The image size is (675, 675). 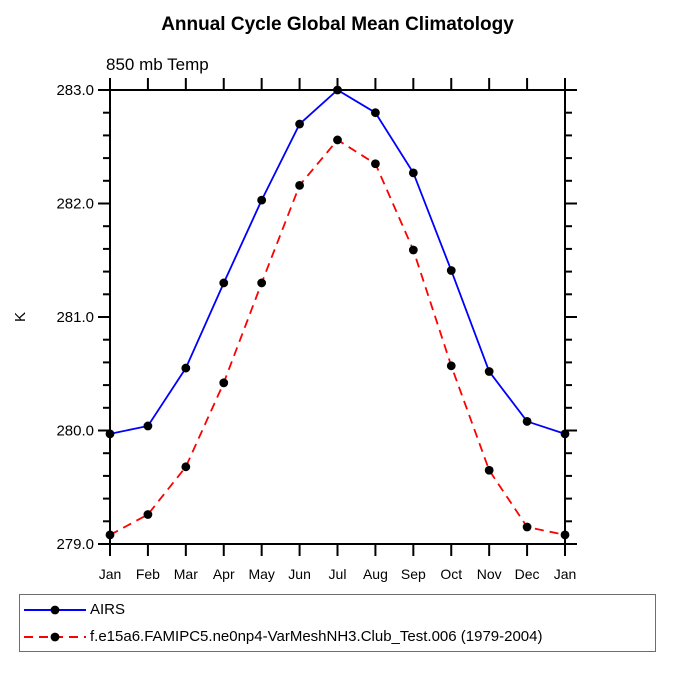 I want to click on legend-row-0: AIRS, so click(x=337, y=609).